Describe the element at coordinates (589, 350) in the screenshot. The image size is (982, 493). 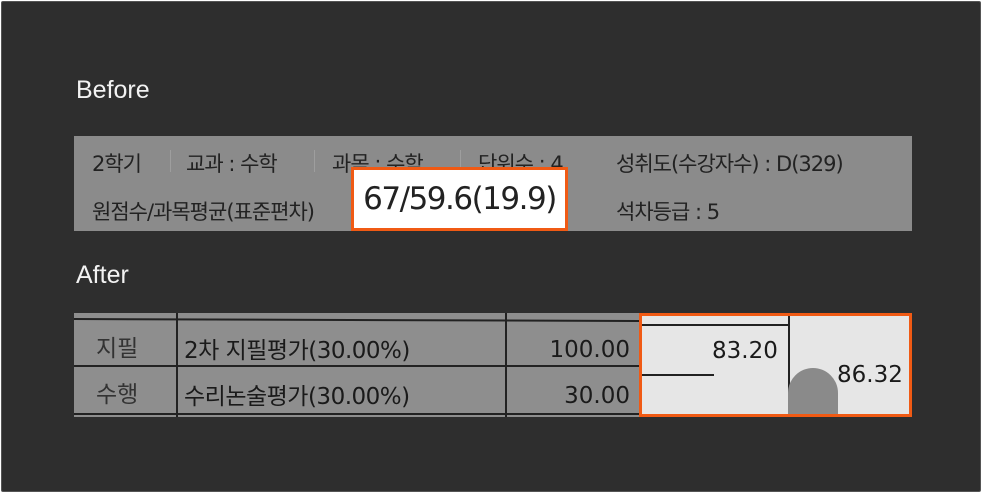
I see `eval-max: 100.00` at that location.